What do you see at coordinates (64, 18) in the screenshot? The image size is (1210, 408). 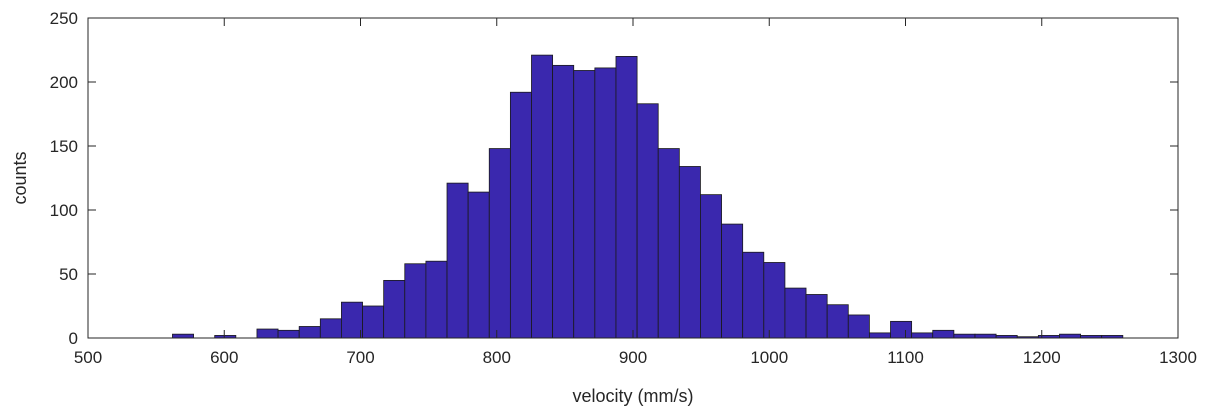 I see `y-tick-label: 250` at bounding box center [64, 18].